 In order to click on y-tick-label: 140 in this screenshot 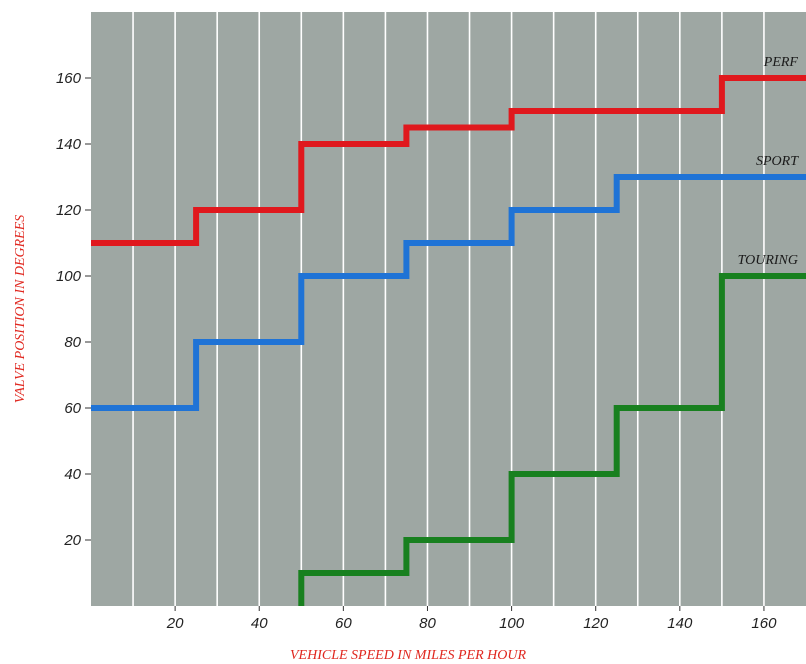, I will do `click(69, 144)`.